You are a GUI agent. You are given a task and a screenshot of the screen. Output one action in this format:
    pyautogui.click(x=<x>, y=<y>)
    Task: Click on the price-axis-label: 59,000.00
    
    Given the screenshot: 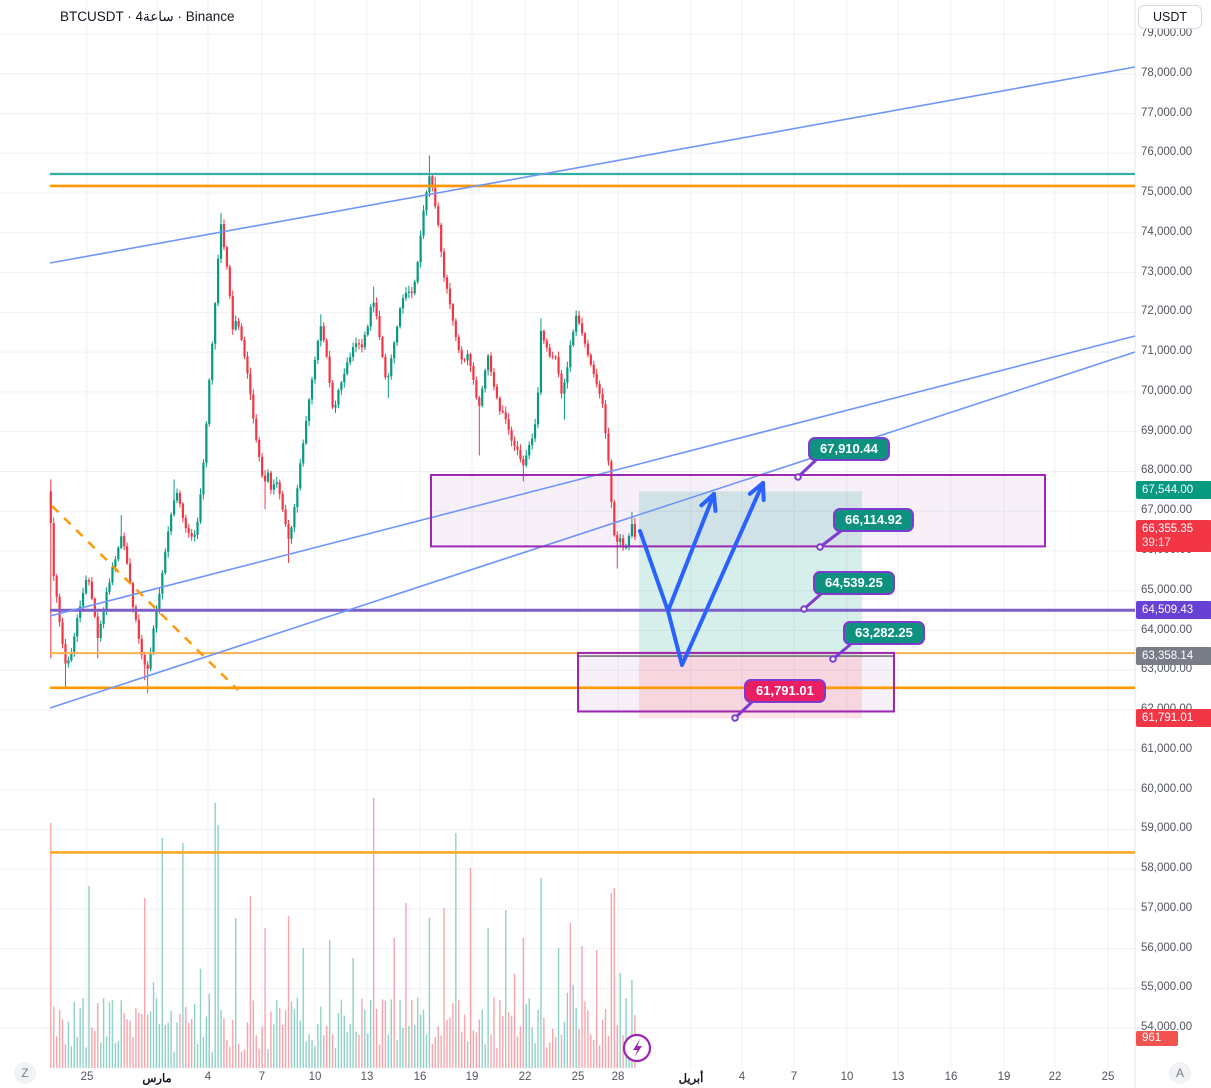 What is the action you would take?
    pyautogui.click(x=1167, y=828)
    